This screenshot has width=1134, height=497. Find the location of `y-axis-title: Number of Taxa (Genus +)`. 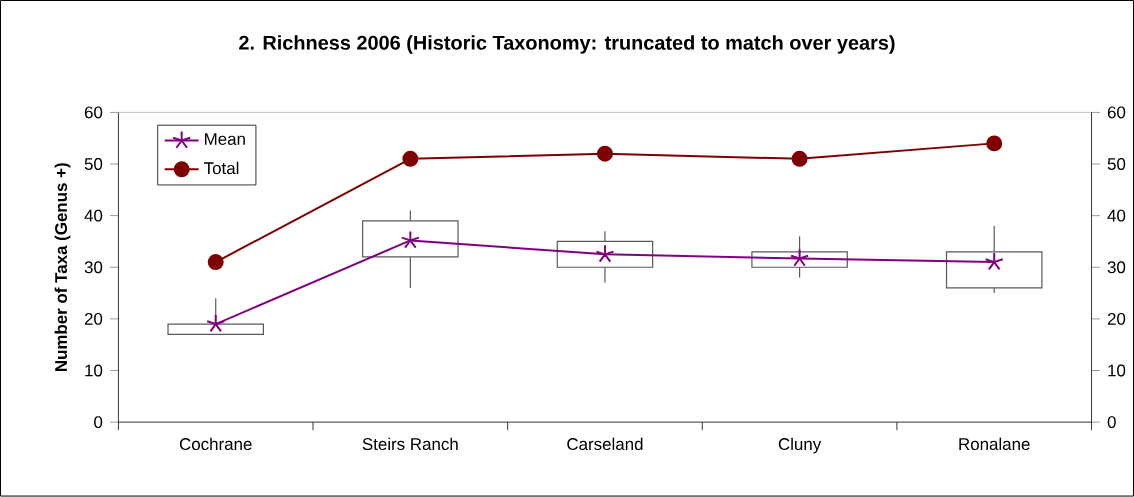

y-axis-title: Number of Taxa (Genus +) is located at coordinates (62, 267).